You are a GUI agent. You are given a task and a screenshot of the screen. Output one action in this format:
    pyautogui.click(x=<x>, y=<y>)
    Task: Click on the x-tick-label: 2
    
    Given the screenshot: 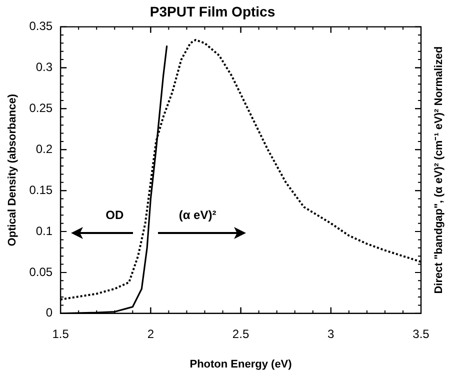 What is the action you would take?
    pyautogui.click(x=150, y=333)
    